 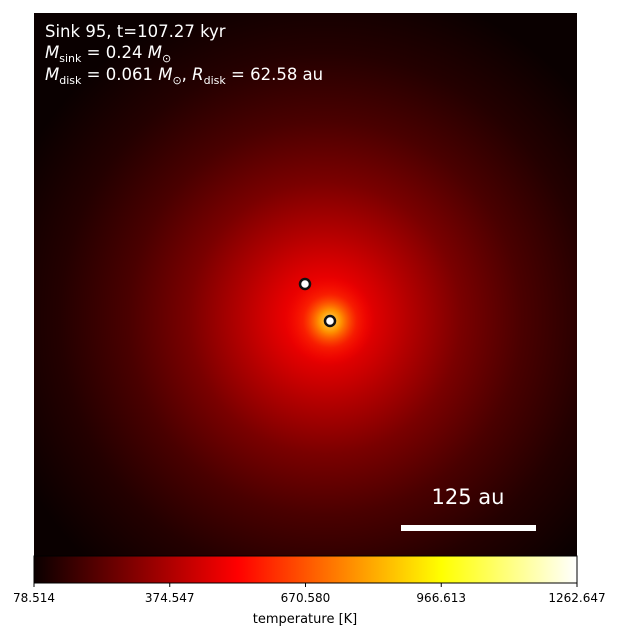 I want to click on sink-time-label: Sink 95, t=107.27 kyr, so click(x=135, y=31).